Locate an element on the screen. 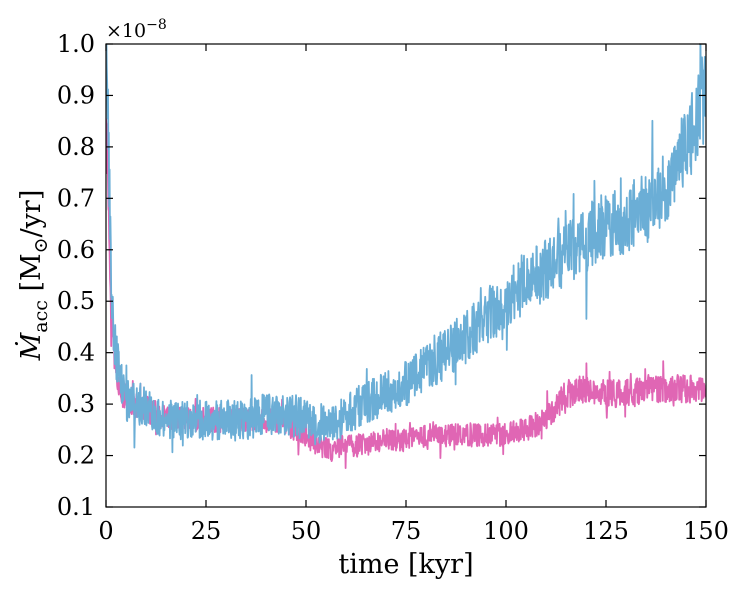 The width and height of the screenshot is (750, 605). x-axis-title: time [kyr] is located at coordinates (405, 564).